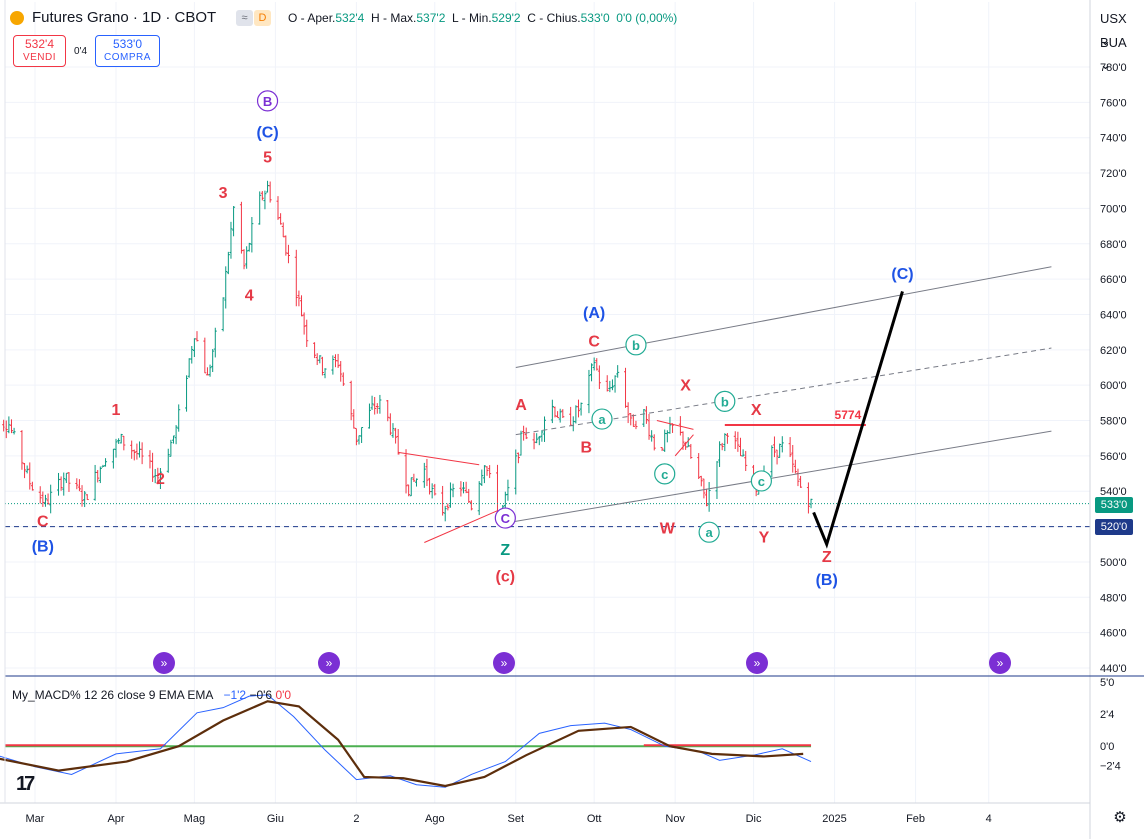 The width and height of the screenshot is (1144, 839). I want to click on wedge-lower-line, so click(684, 445).